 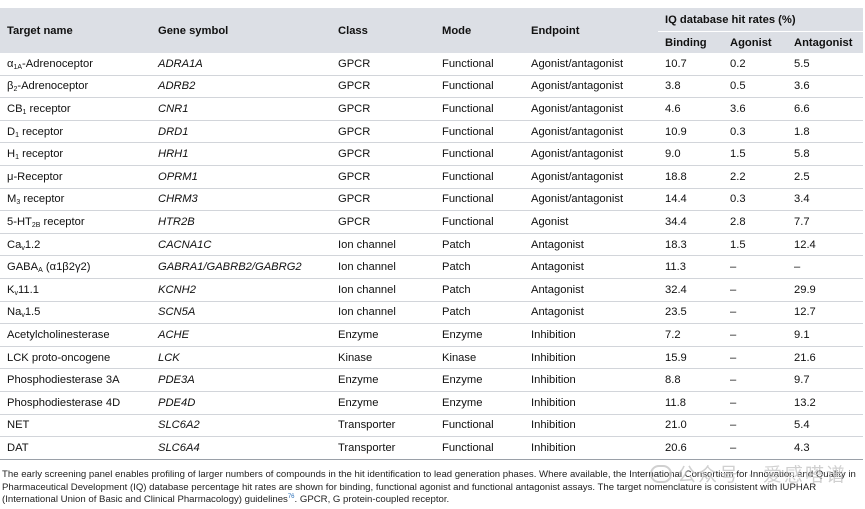 I want to click on target-name-cell: M3 receptor, so click(x=75, y=200).